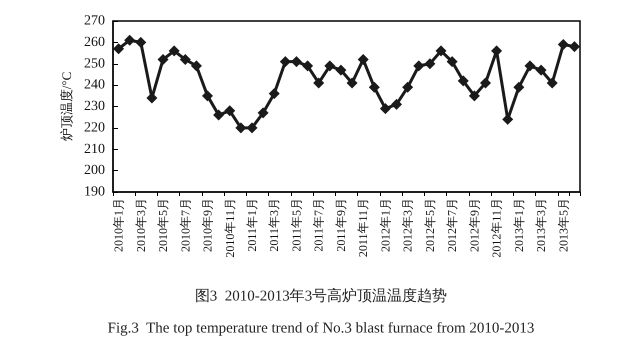 The image size is (642, 348). Describe the element at coordinates (94, 128) in the screenshot. I see `y-tick-label: 220` at that location.